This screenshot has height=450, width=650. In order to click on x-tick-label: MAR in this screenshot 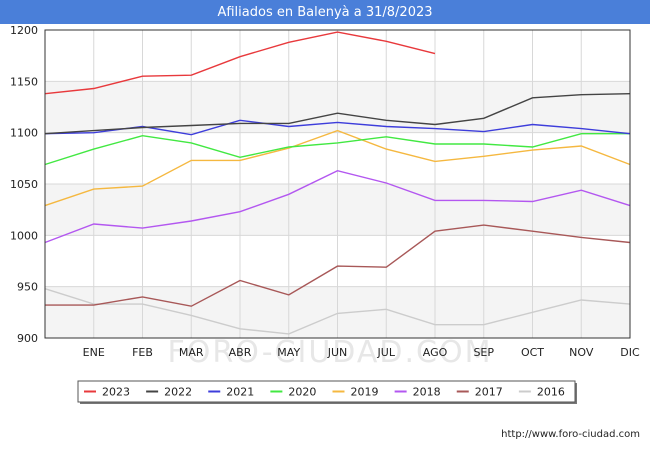, I will do `click(191, 352)`.